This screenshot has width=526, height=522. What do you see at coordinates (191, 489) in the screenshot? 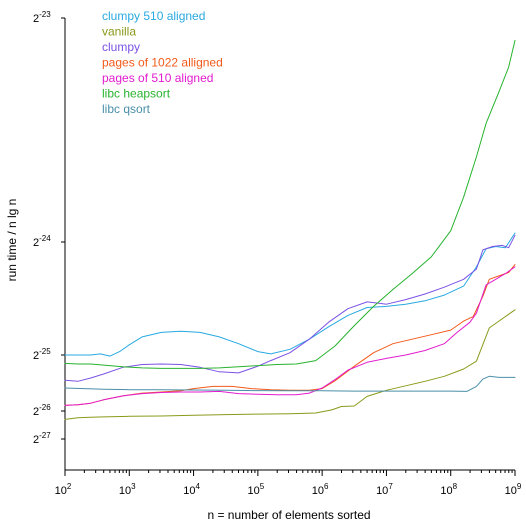
I see `x-tick-label: 10⁴` at bounding box center [191, 489].